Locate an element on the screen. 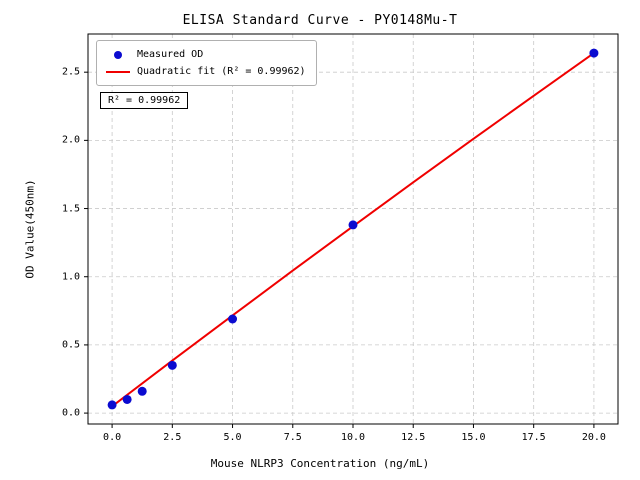 This screenshot has width=640, height=480. line-marker-icon is located at coordinates (118, 71).